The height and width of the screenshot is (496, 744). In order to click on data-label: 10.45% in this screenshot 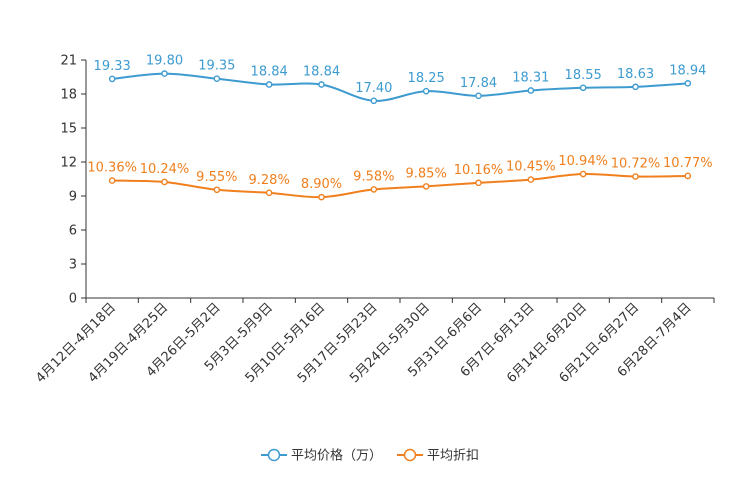, I will do `click(531, 167)`.